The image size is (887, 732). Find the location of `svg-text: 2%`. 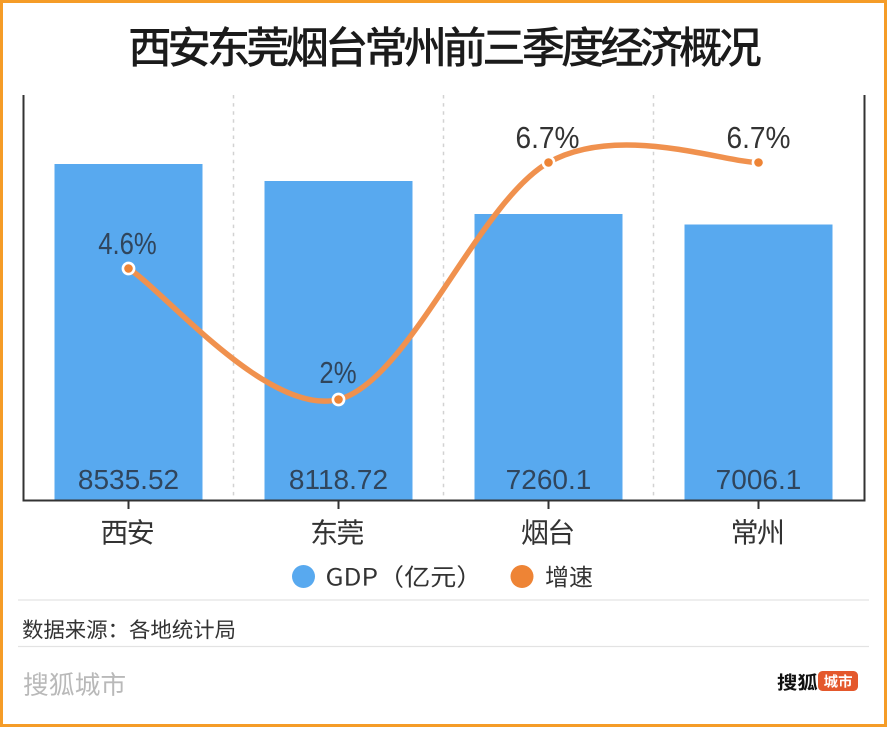

svg-text: 2% is located at coordinates (337, 373).